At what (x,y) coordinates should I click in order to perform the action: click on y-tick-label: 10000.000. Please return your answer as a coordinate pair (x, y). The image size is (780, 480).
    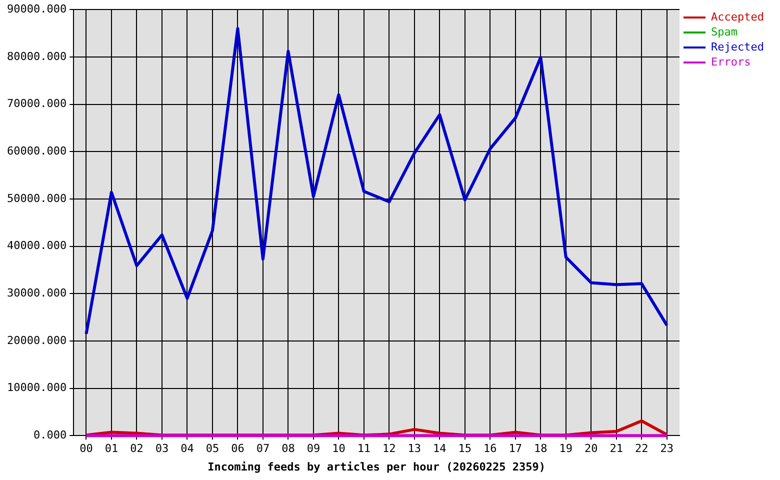
    Looking at the image, I should click on (36, 387).